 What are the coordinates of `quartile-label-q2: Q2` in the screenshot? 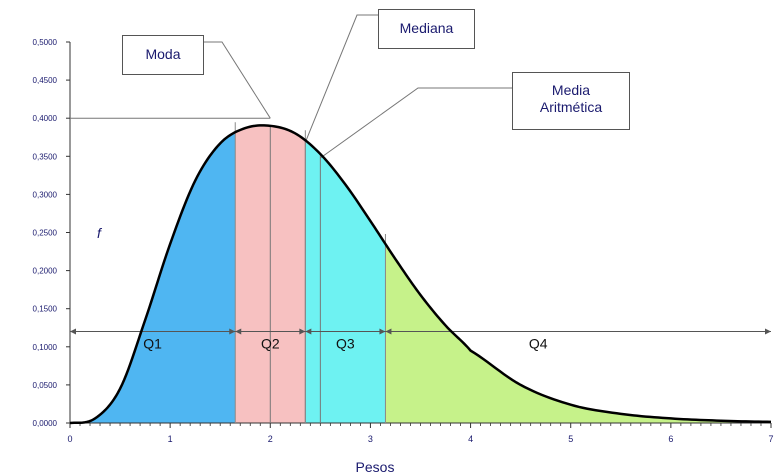 It's located at (270, 344).